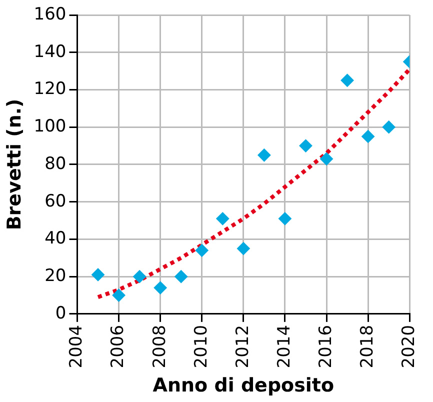  What do you see at coordinates (55, 276) in the screenshot?
I see `y-tick-label: 20` at bounding box center [55, 276].